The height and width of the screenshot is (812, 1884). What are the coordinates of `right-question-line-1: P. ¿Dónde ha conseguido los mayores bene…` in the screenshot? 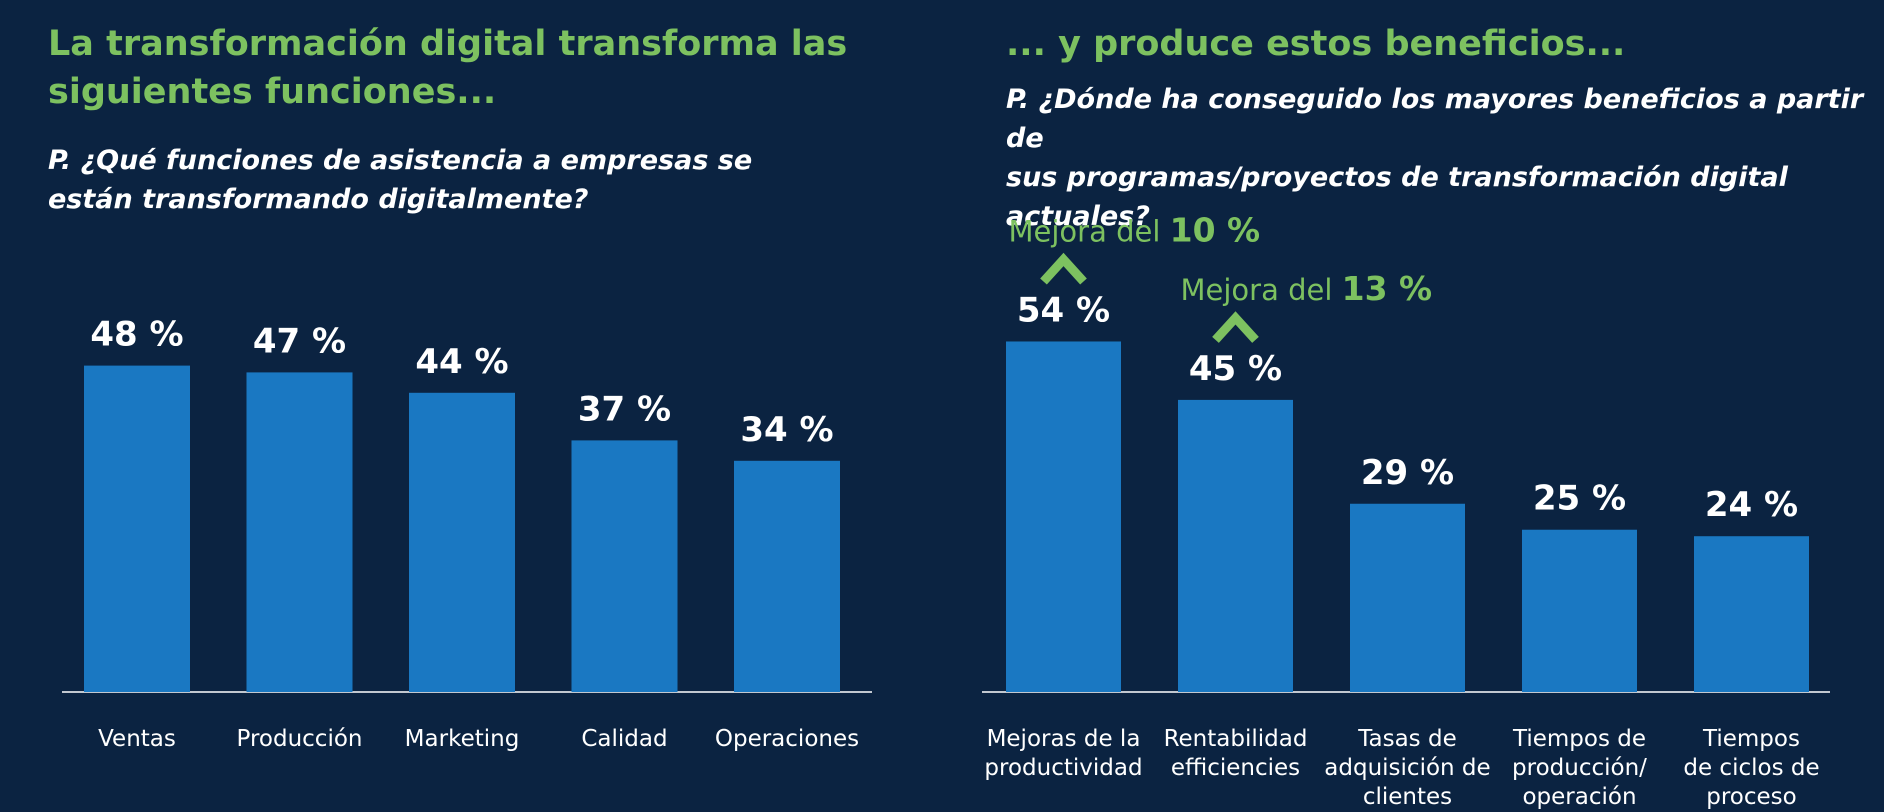 It's located at (1435, 119).